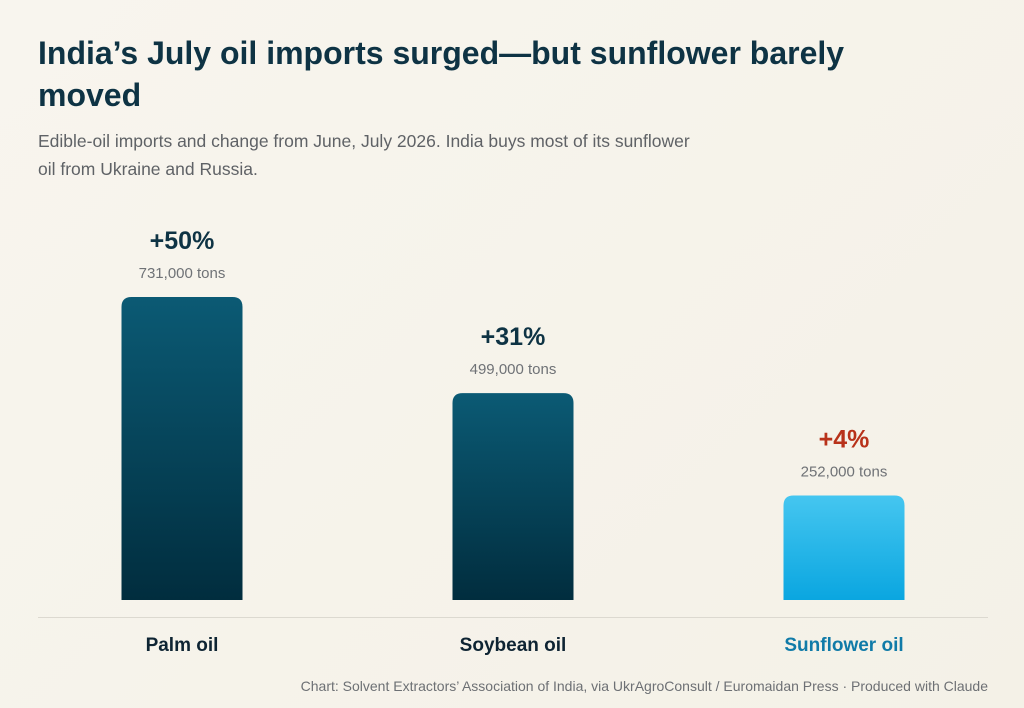 This screenshot has height=708, width=1024. I want to click on change-label: +50%, so click(182, 241).